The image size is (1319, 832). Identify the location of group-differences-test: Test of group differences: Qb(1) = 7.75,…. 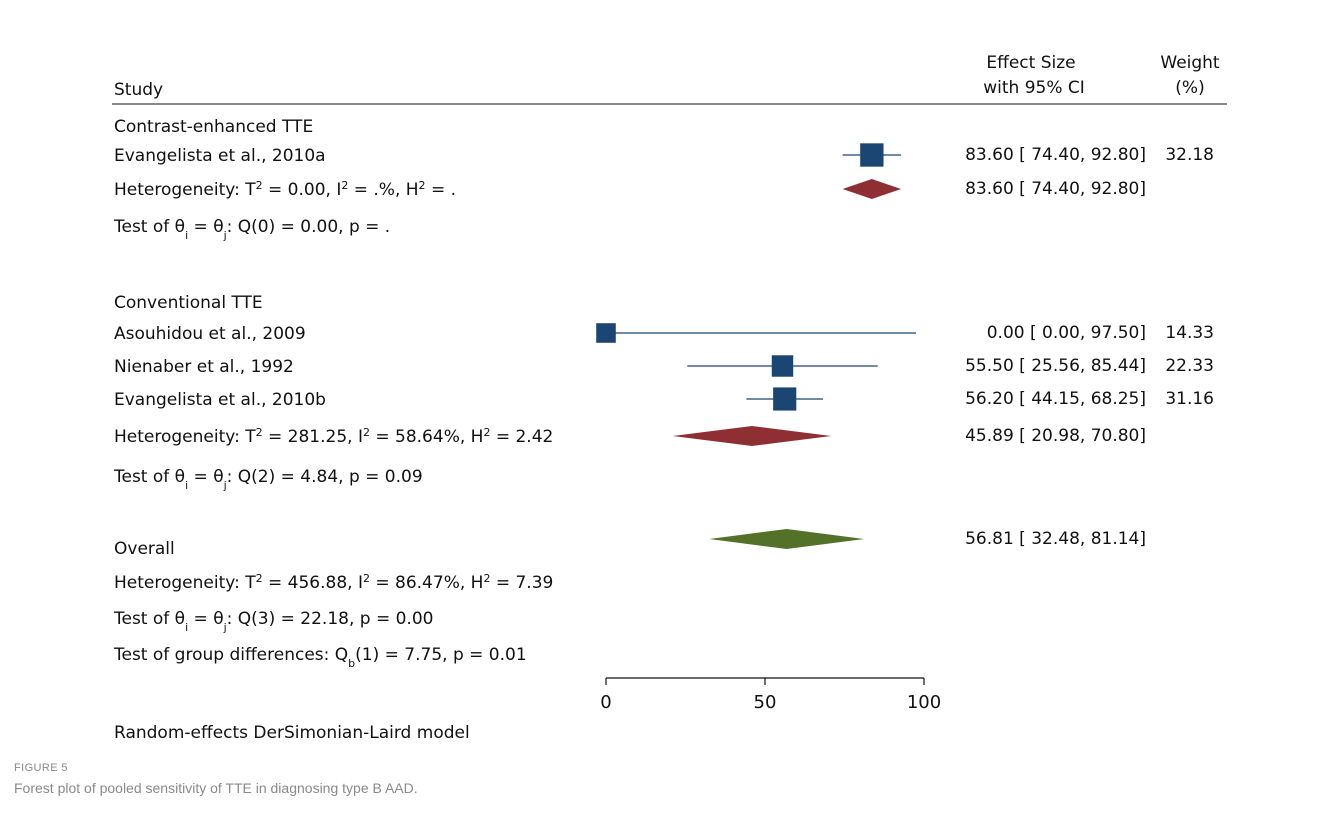
(320, 657).